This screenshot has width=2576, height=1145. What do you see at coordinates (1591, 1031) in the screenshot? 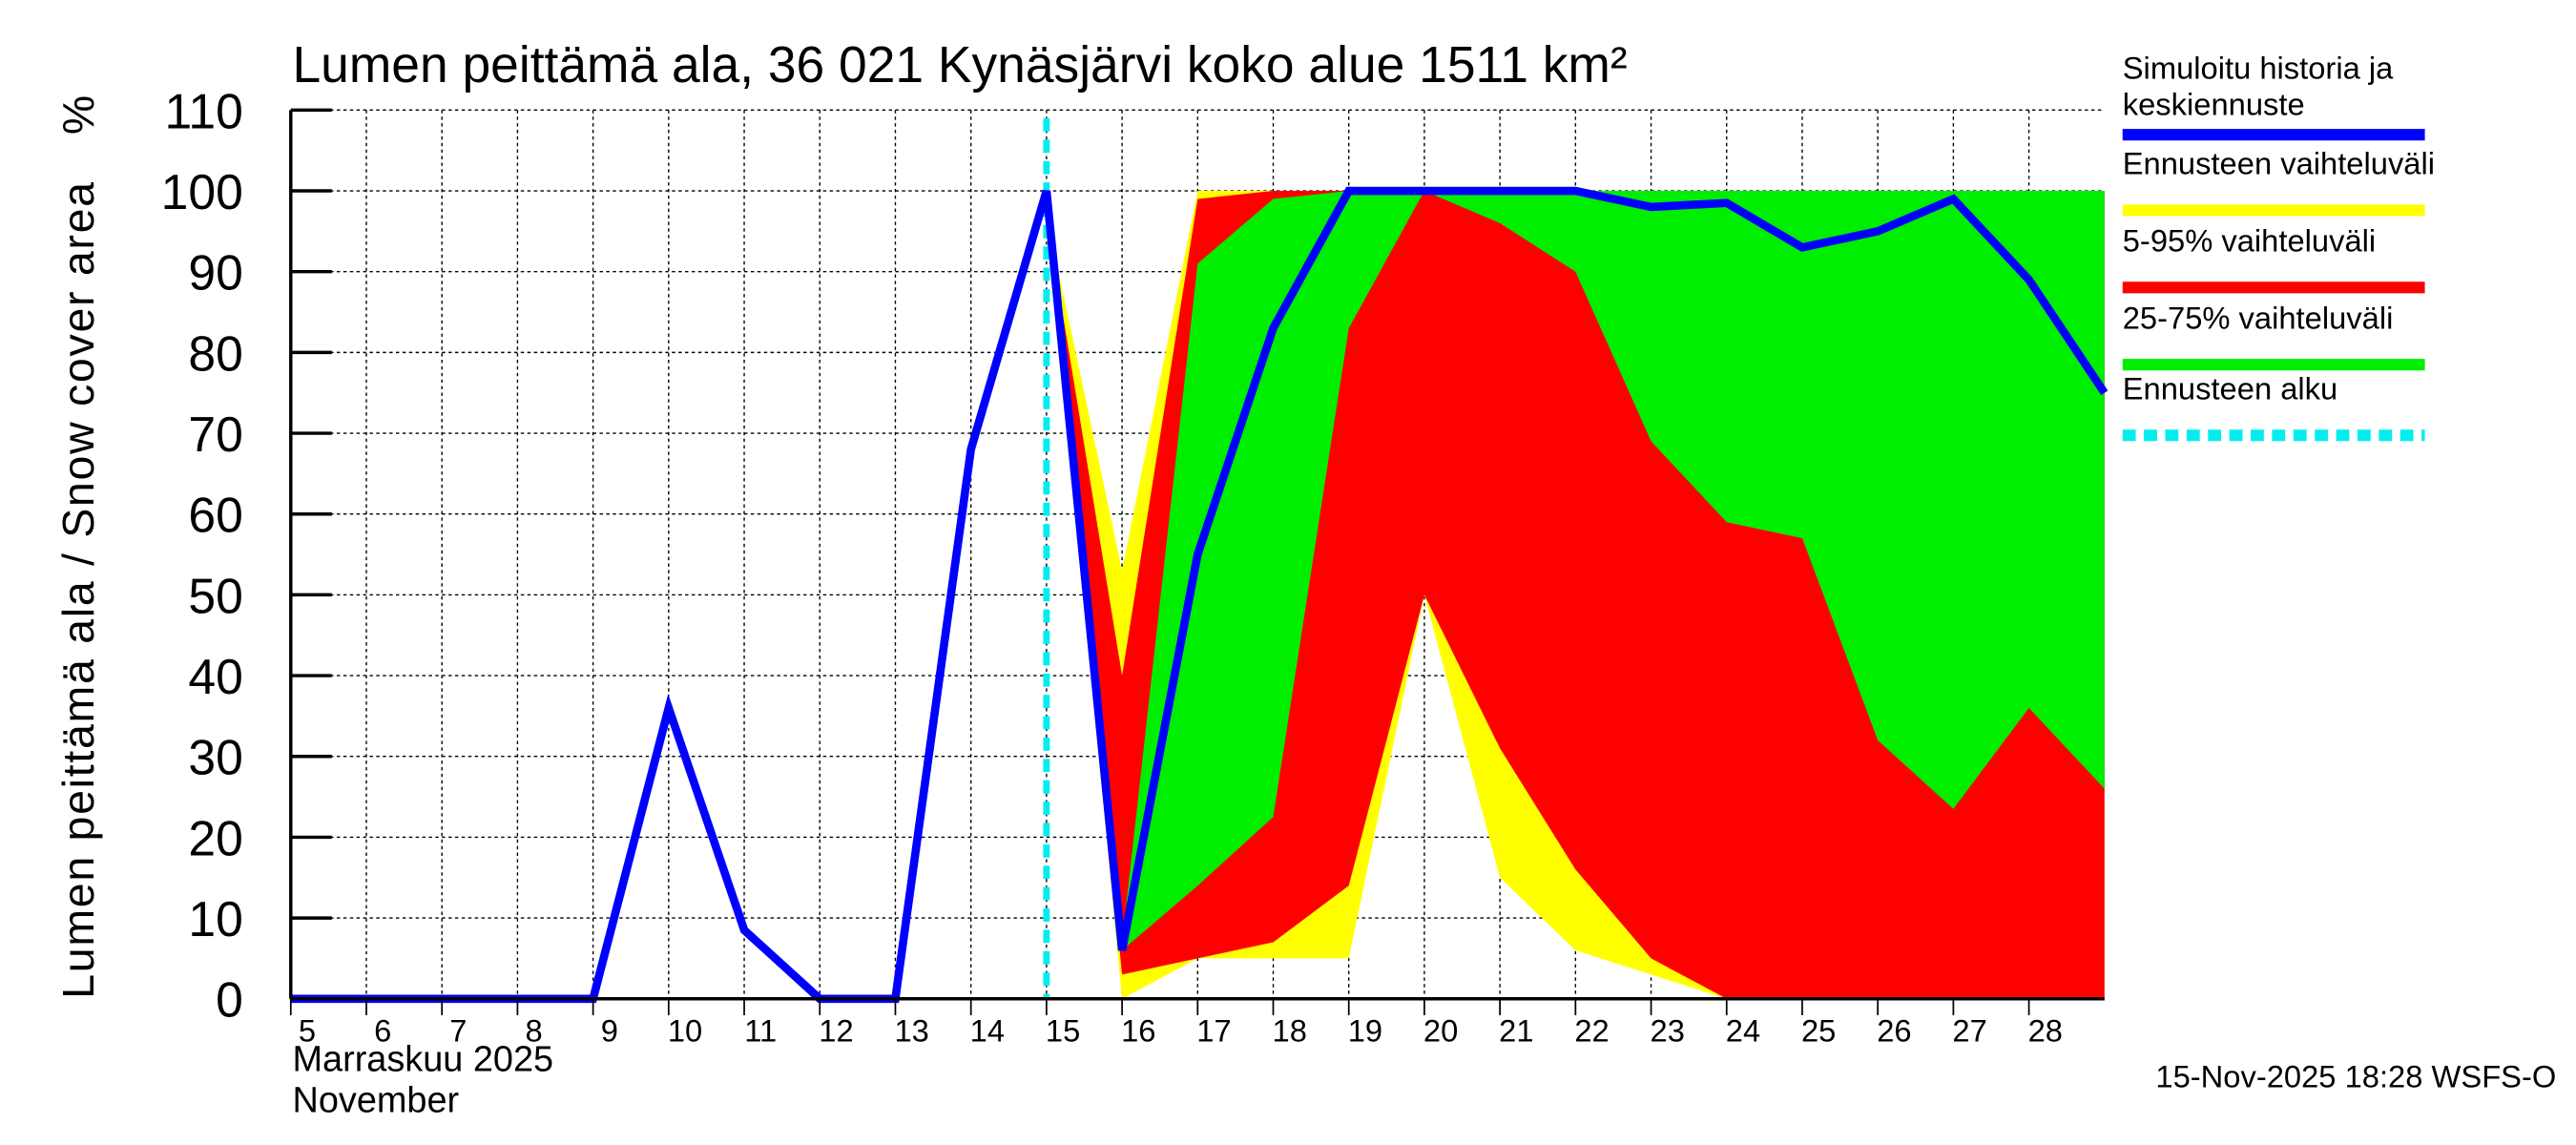
I see `x-tick-label: 22` at bounding box center [1591, 1031].